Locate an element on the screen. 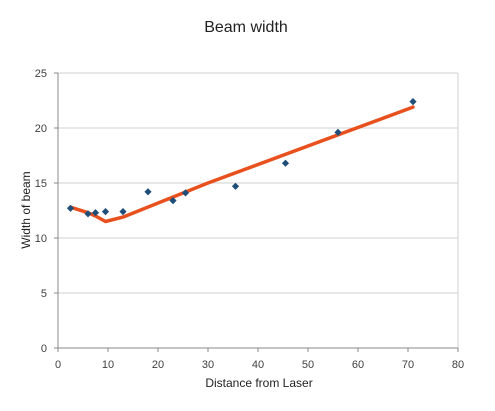 This screenshot has width=495, height=411. y-tick-label-10: 10 is located at coordinates (41, 239).